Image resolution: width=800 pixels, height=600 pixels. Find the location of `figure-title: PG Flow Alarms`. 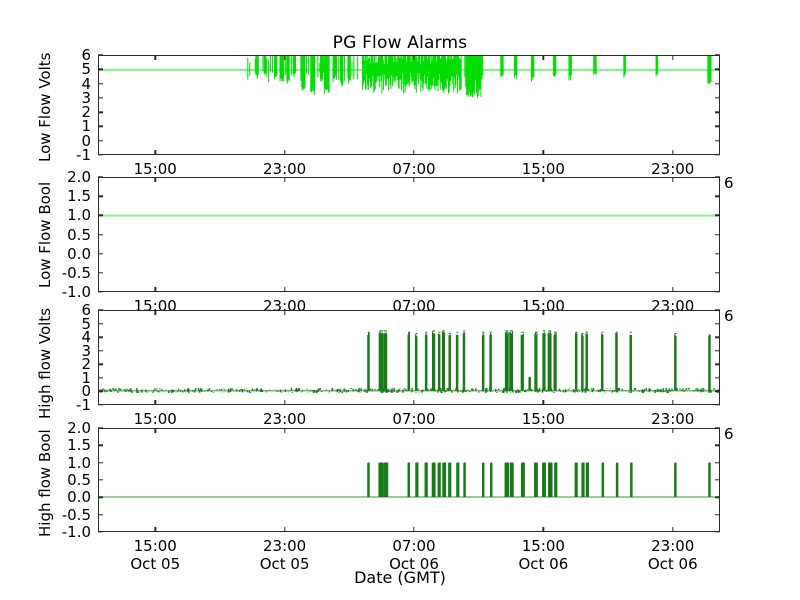

figure-title: PG Flow Alarms is located at coordinates (400, 43).